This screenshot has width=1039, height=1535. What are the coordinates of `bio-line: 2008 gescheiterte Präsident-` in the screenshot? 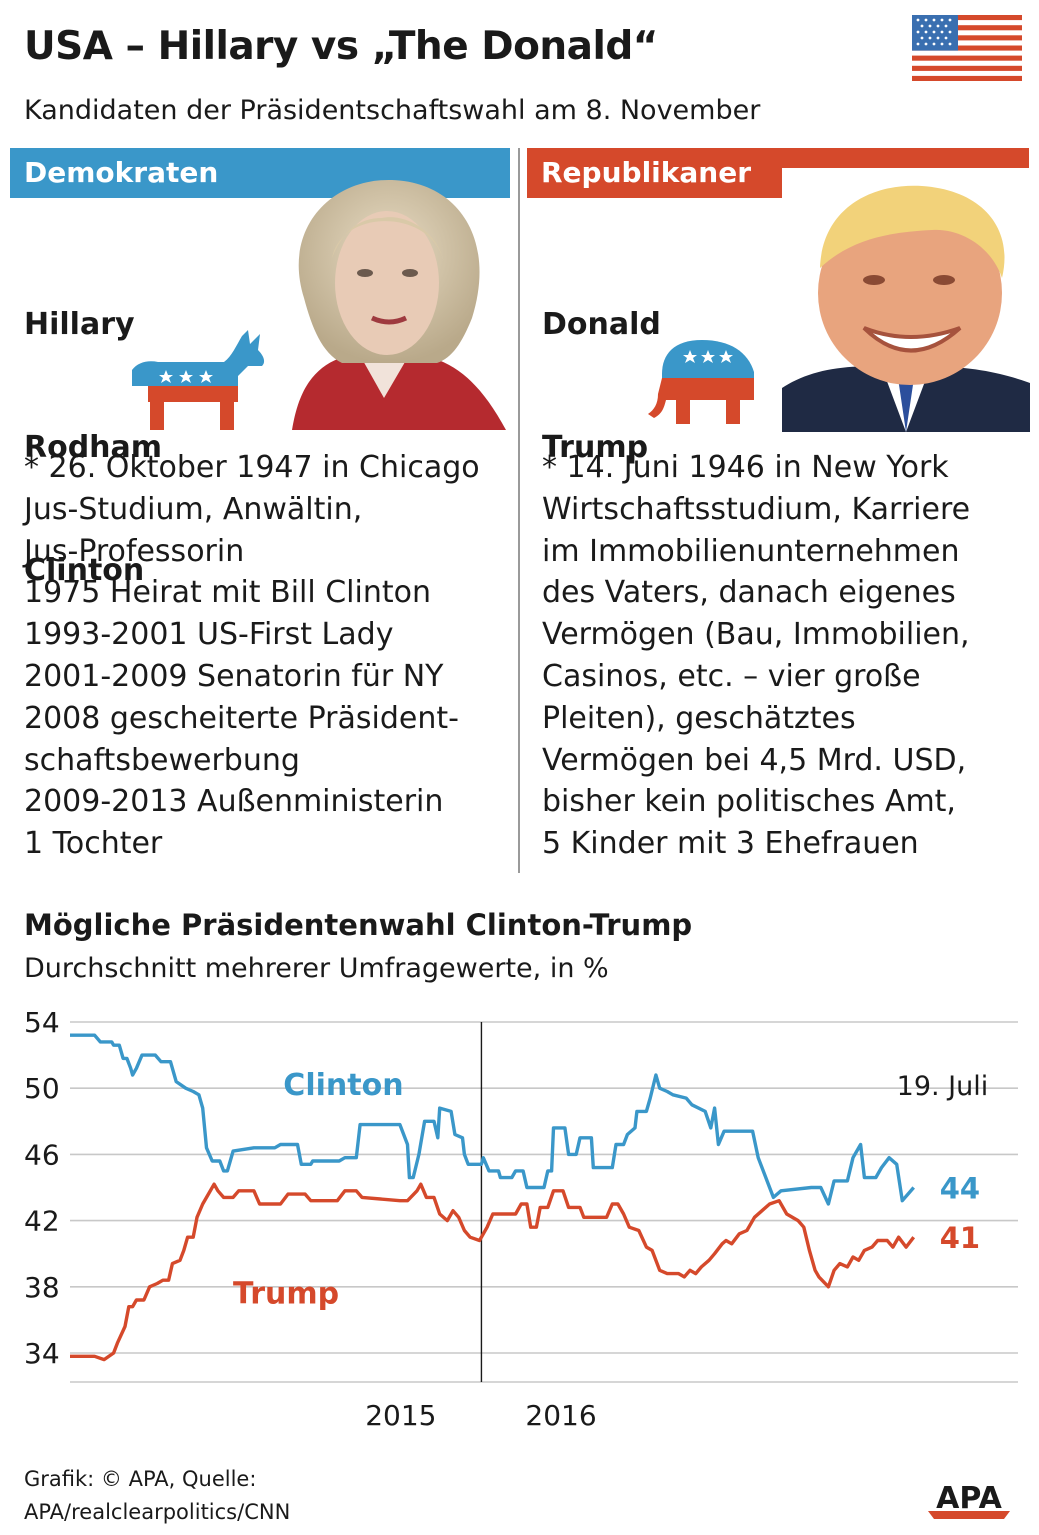 It's located at (241, 718).